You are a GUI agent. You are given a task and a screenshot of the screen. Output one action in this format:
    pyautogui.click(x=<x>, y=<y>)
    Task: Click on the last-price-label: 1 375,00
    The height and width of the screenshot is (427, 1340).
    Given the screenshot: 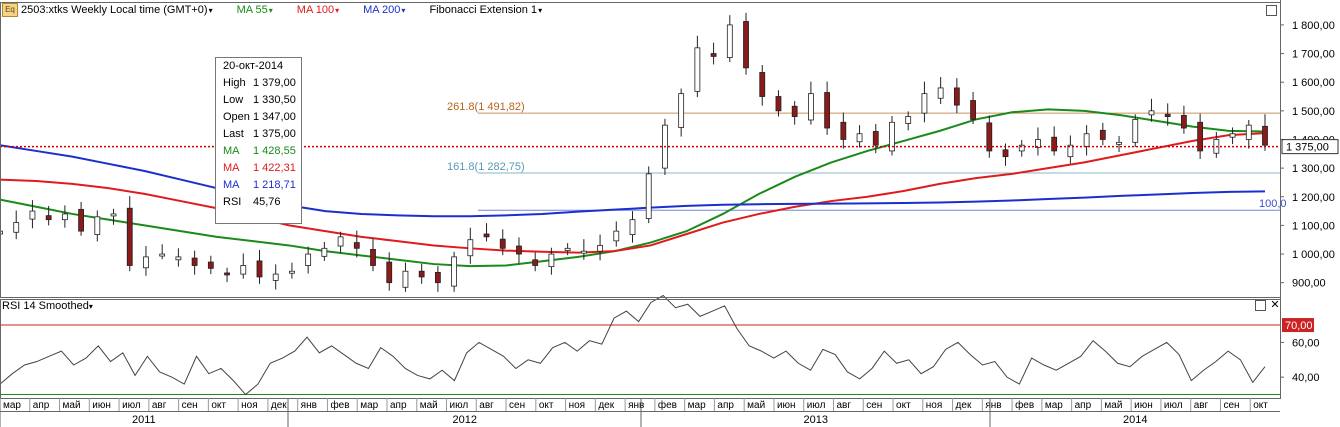 What is the action you would take?
    pyautogui.click(x=1307, y=148)
    